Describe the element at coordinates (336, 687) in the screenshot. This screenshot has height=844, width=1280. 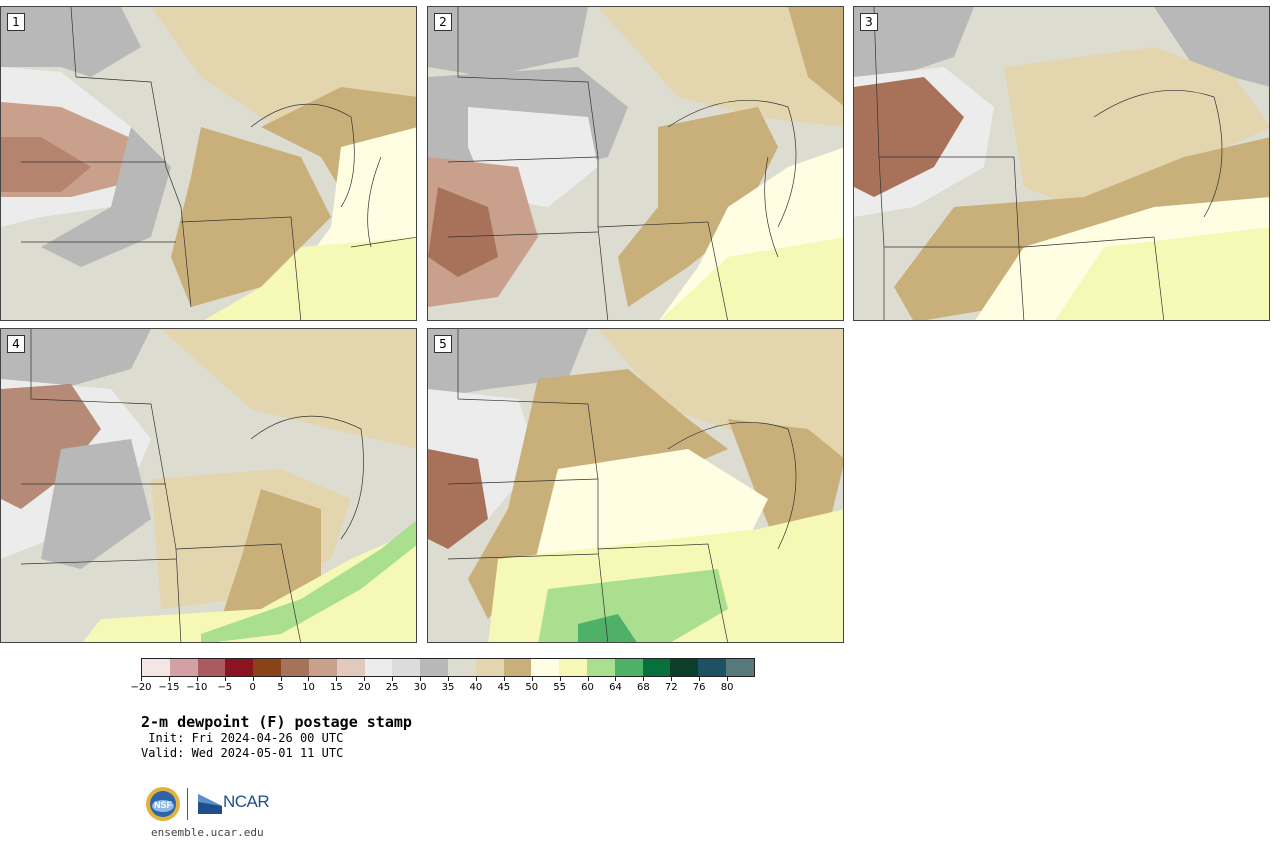
I see `colorbar-tick-label: 15` at that location.